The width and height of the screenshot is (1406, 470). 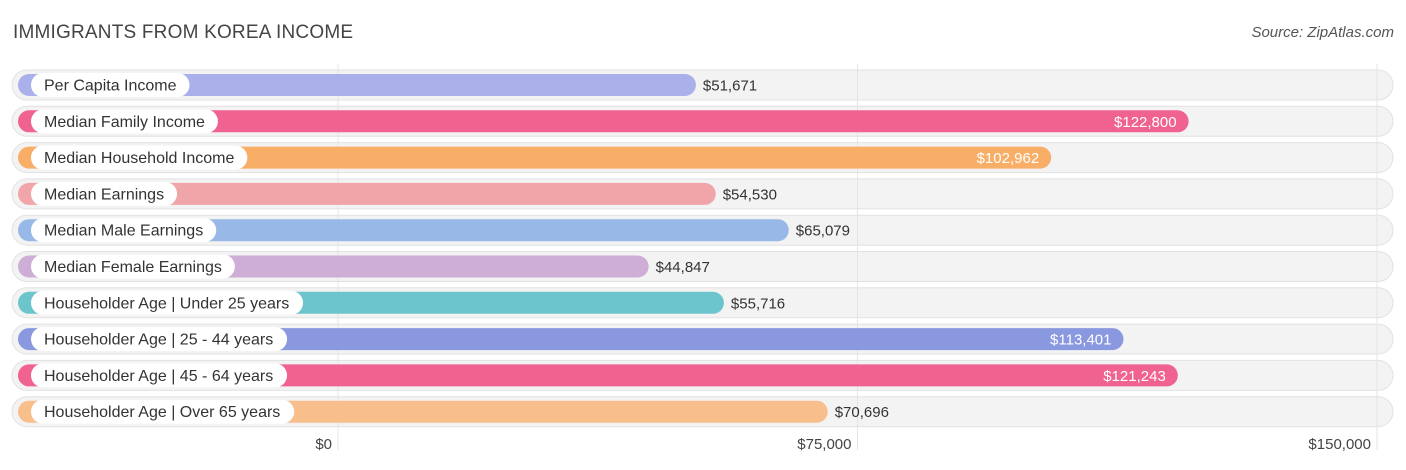 What do you see at coordinates (323, 444) in the screenshot?
I see `x-tick-label: $0` at bounding box center [323, 444].